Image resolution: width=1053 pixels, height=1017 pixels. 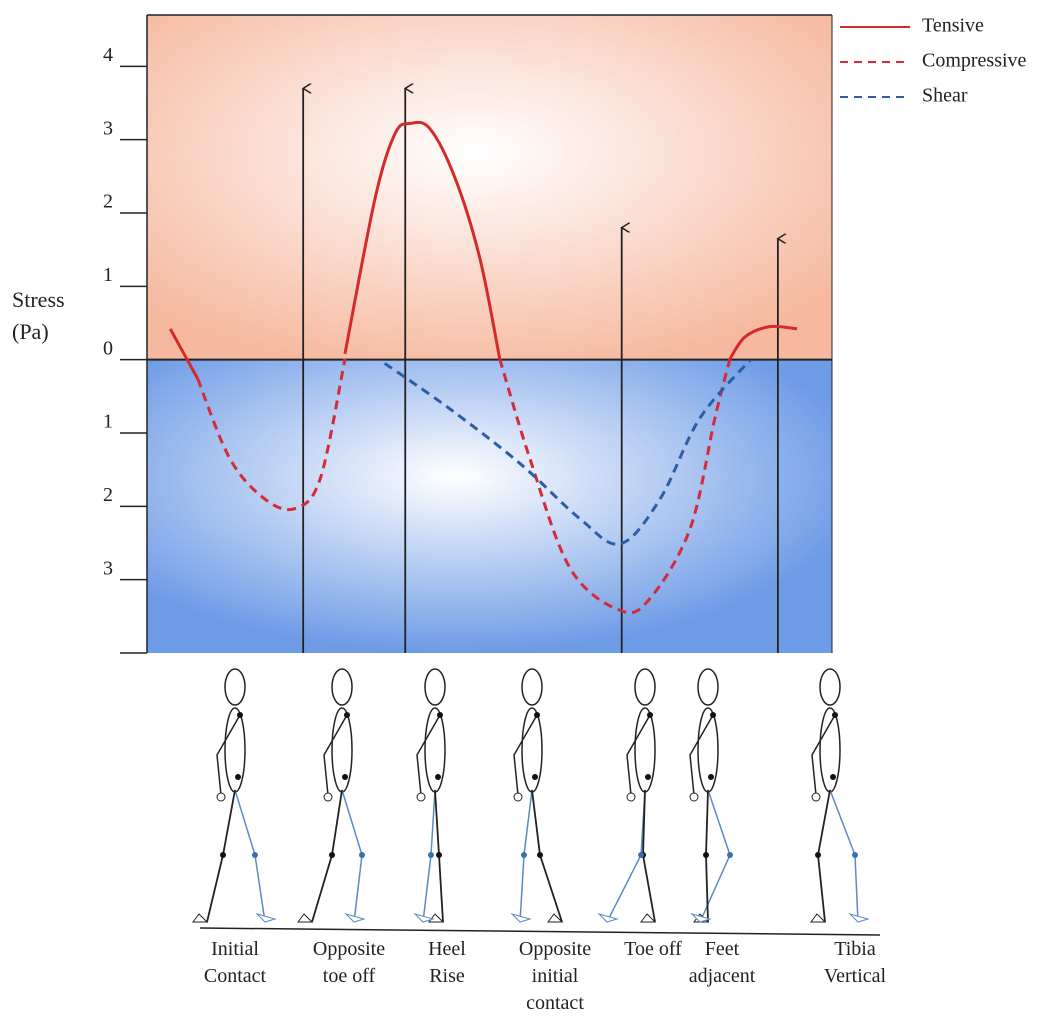 What do you see at coordinates (349, 962) in the screenshot?
I see `phase-label: Opposite toe off` at bounding box center [349, 962].